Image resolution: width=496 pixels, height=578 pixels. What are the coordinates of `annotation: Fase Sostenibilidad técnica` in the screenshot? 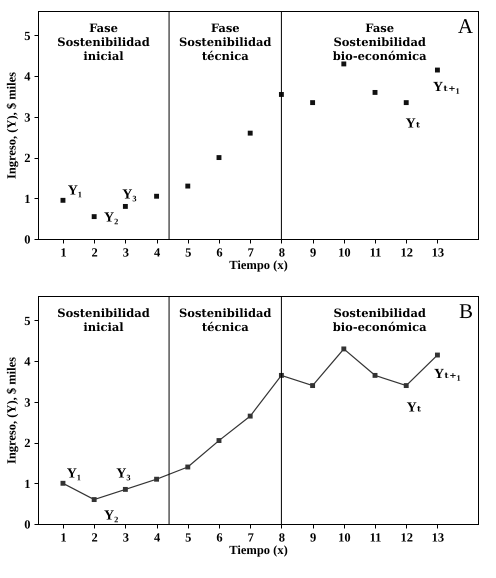 It's located at (225, 42).